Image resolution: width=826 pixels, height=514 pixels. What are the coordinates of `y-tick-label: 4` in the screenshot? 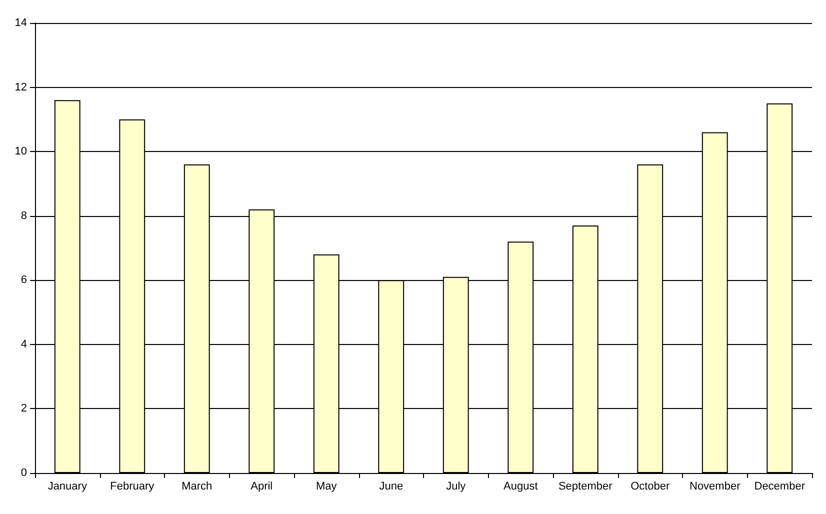 It's located at (23, 344).